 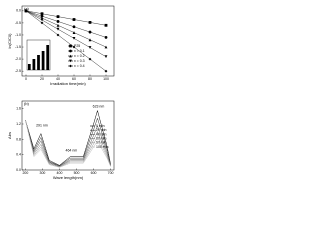 I want to click on panel-label: (a), so click(x=27, y=8).